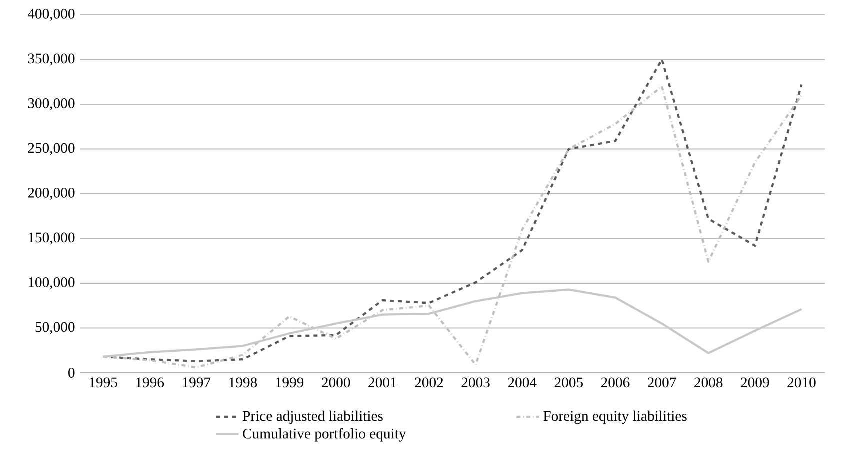 This screenshot has height=476, width=841. Describe the element at coordinates (51, 149) in the screenshot. I see `y-tick-label: 250,000` at that location.